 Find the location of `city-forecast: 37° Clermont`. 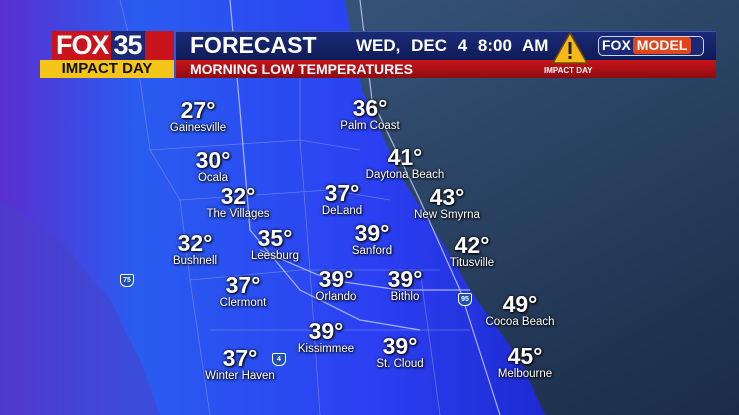

city-forecast: 37° Clermont is located at coordinates (243, 292).